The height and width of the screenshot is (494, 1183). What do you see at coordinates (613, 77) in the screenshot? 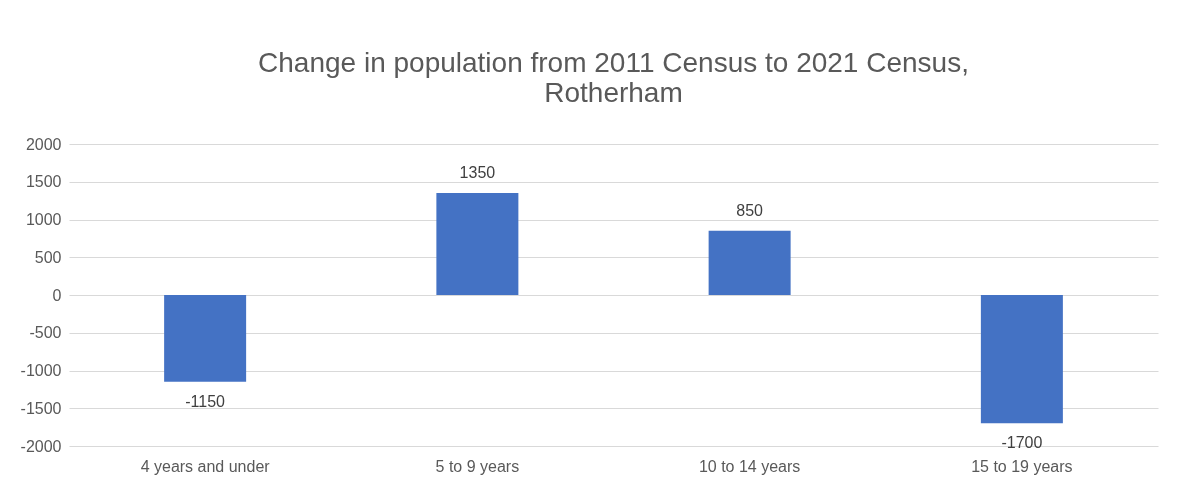
I see `chart-title: Change in population from 2011 Census to 2021 Census, Rotherham` at bounding box center [613, 77].